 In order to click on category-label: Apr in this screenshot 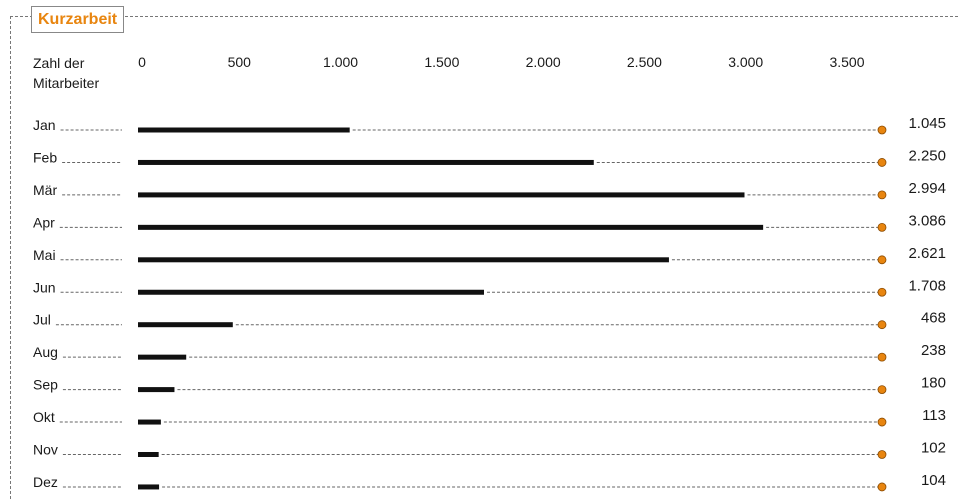, I will do `click(44, 222)`.